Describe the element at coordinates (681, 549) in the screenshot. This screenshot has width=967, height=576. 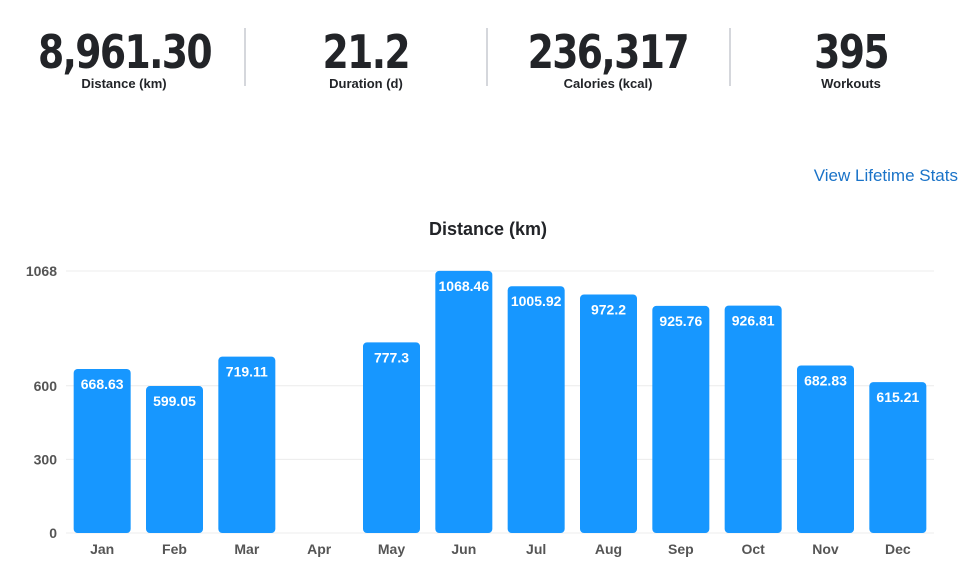
I see `x-tick-label: Sep` at that location.